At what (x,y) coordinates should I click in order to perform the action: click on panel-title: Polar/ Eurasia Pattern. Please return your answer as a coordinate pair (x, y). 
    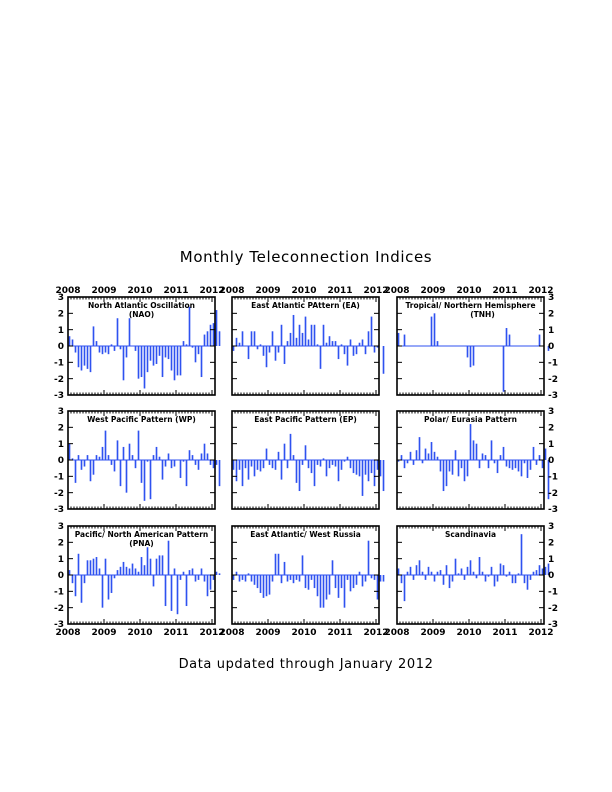
    Looking at the image, I should click on (470, 419).